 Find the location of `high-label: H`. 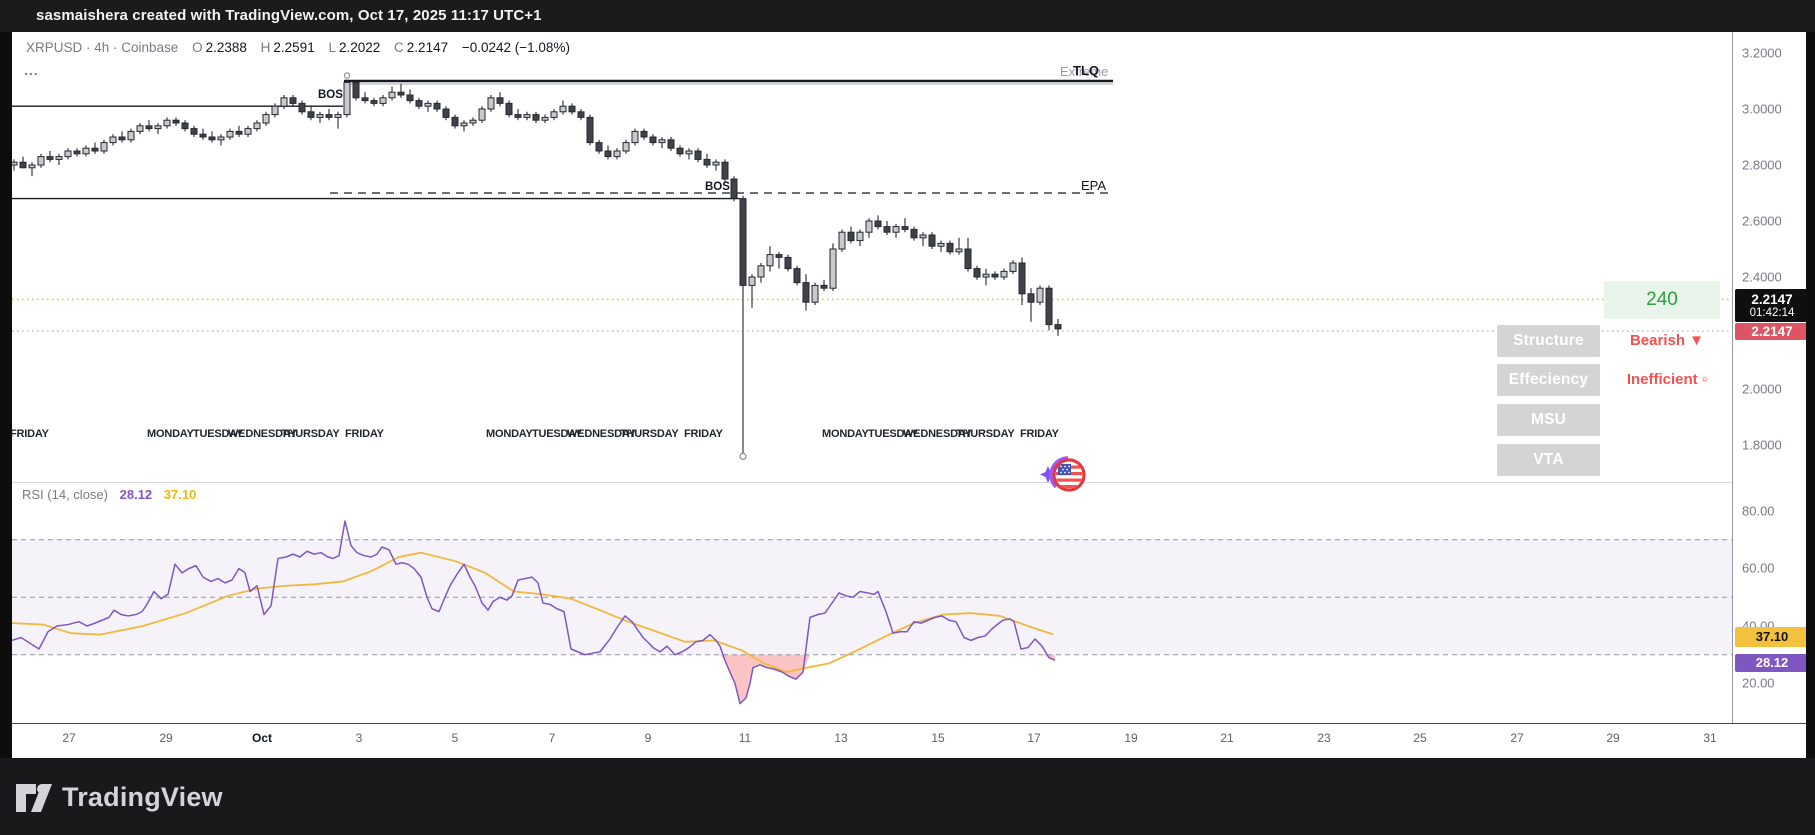

high-label: H is located at coordinates (265, 47).